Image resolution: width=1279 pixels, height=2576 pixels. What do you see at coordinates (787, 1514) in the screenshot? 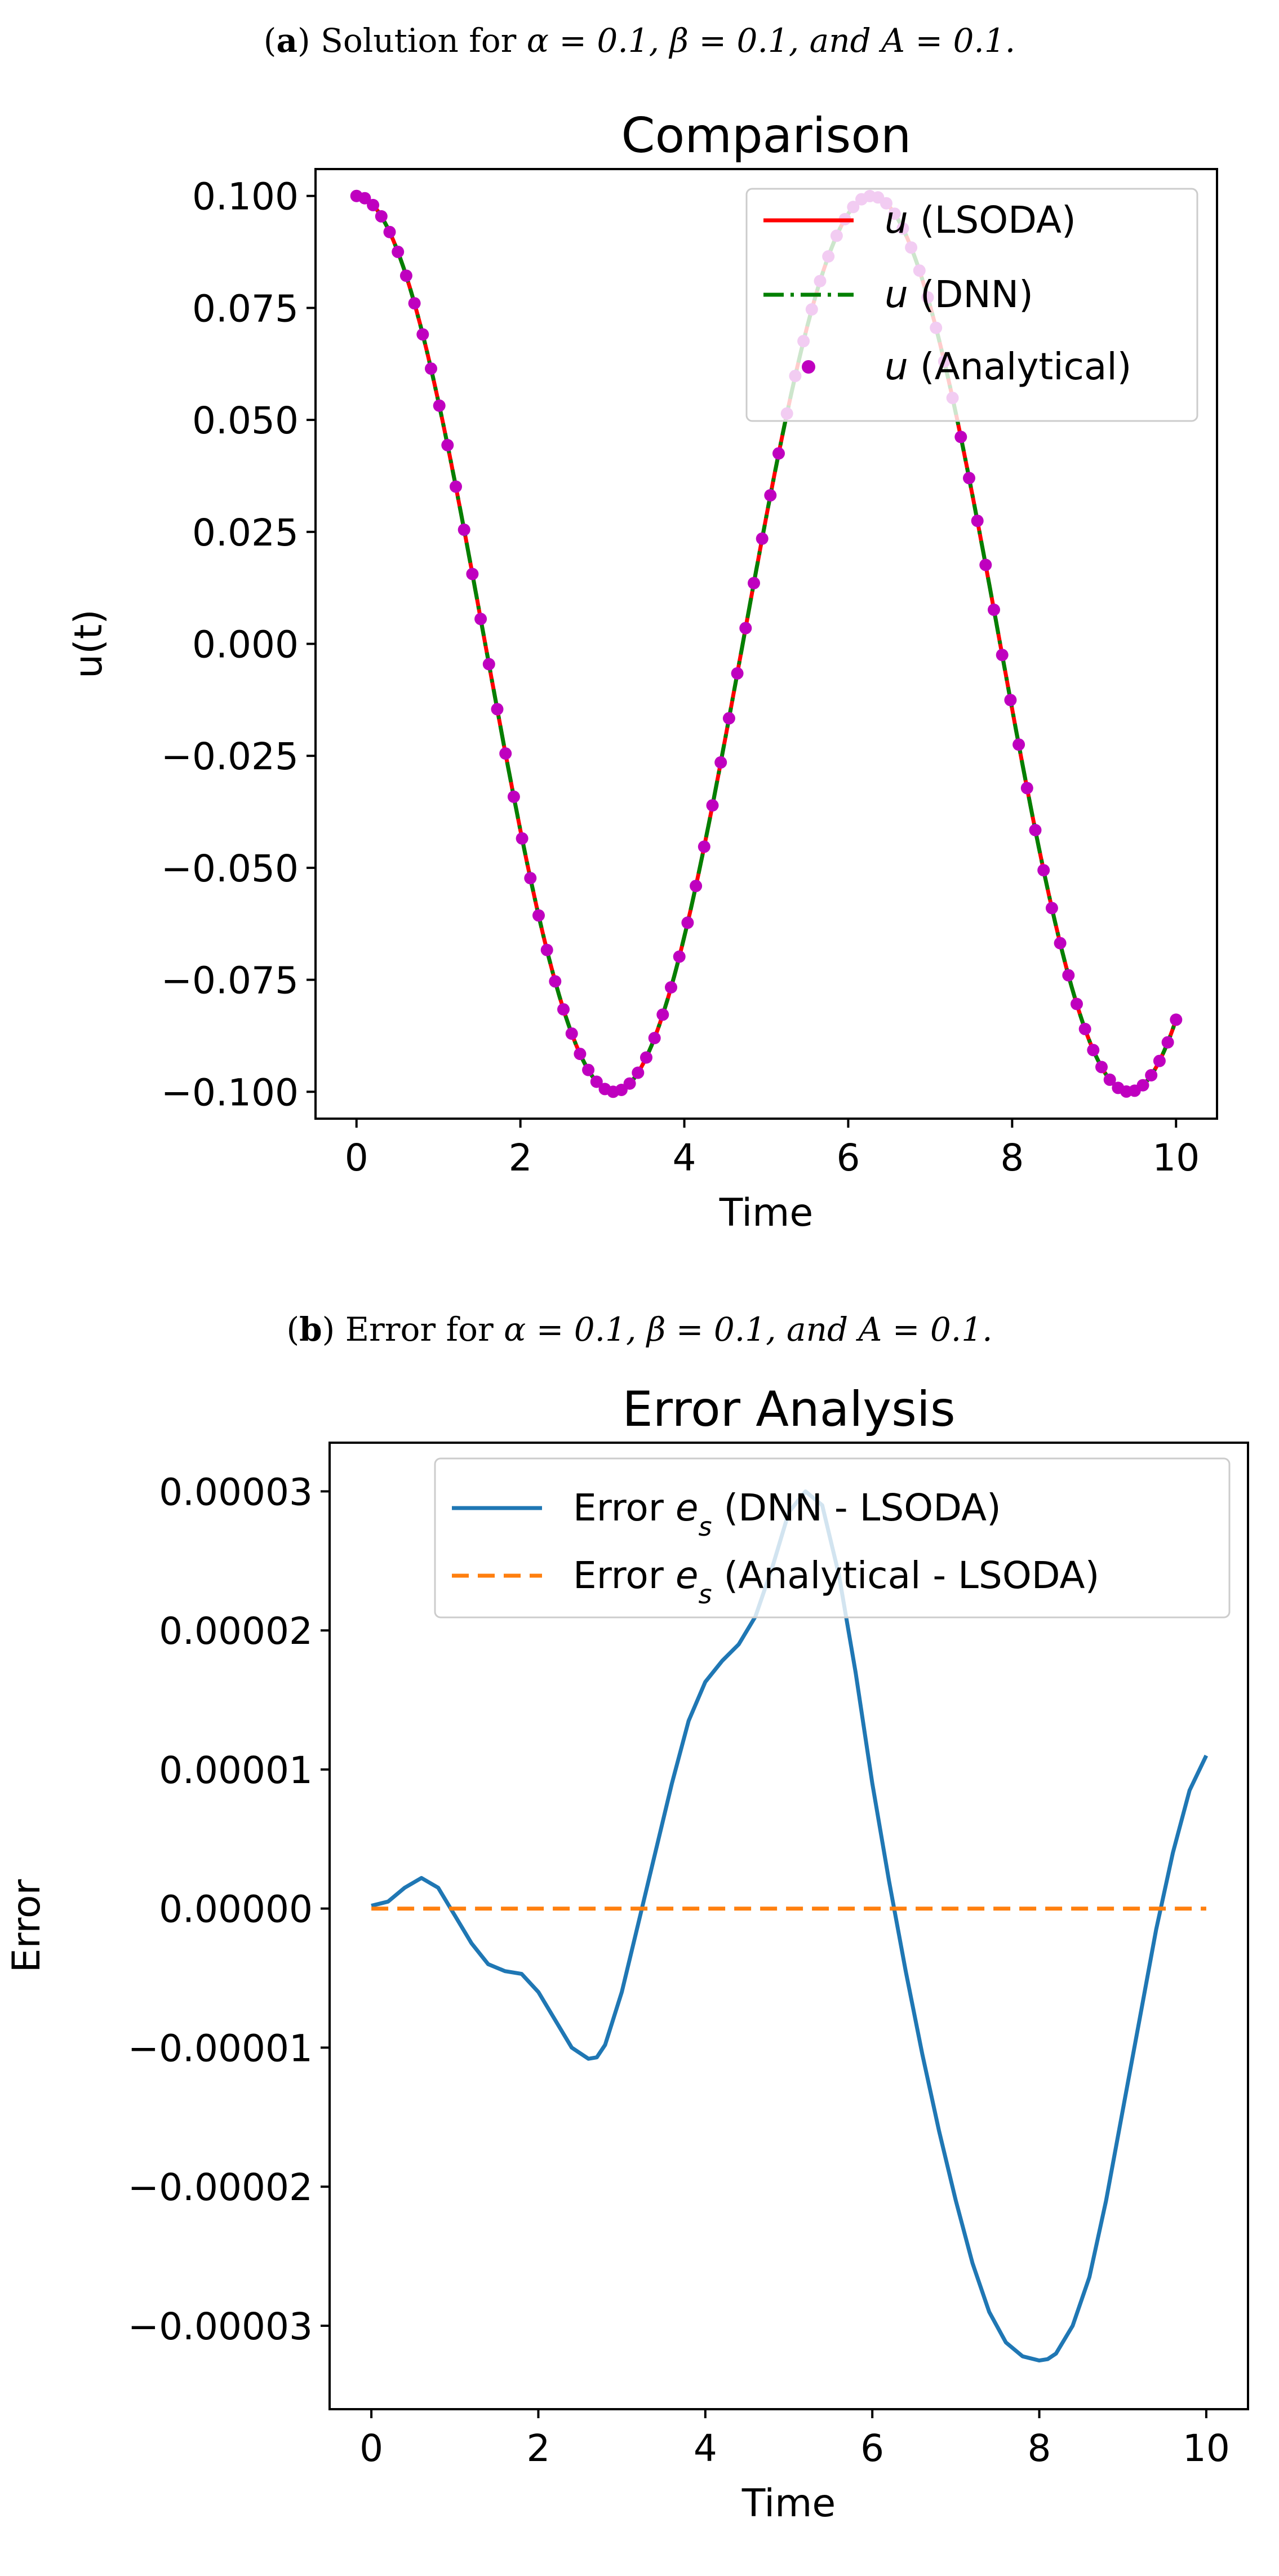
I see `legend-label: Error es (DNN - LSODA)` at bounding box center [787, 1514].